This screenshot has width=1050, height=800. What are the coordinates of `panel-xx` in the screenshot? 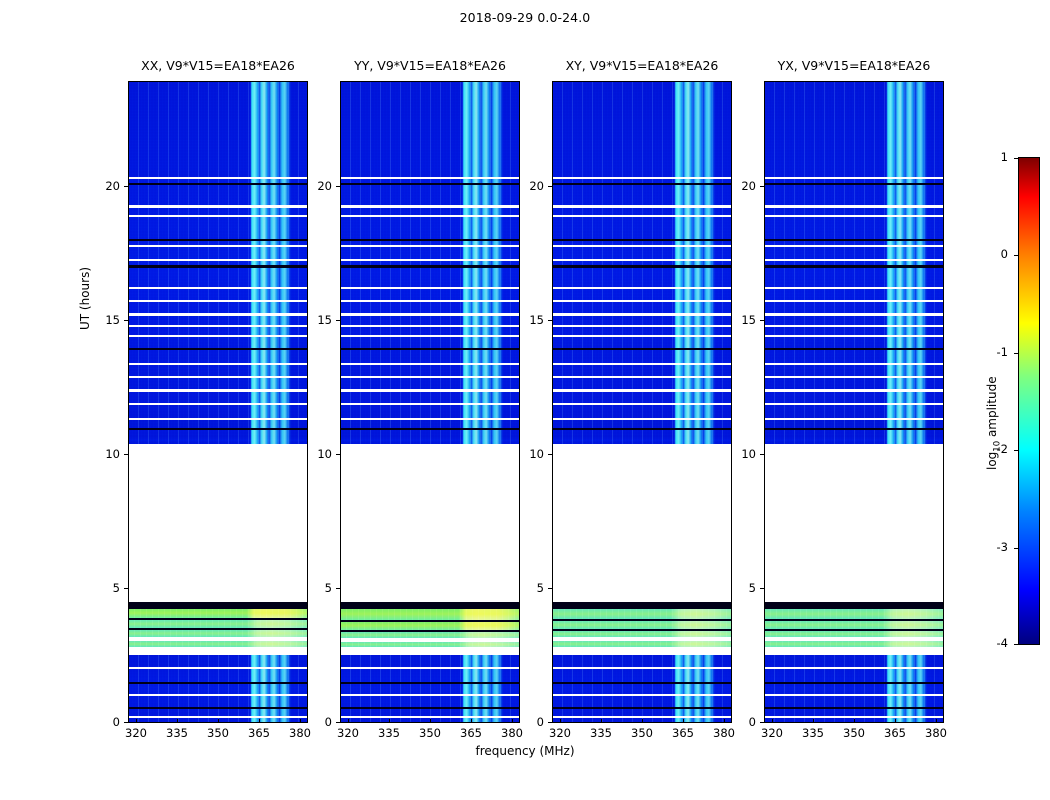 It's located at (218, 402).